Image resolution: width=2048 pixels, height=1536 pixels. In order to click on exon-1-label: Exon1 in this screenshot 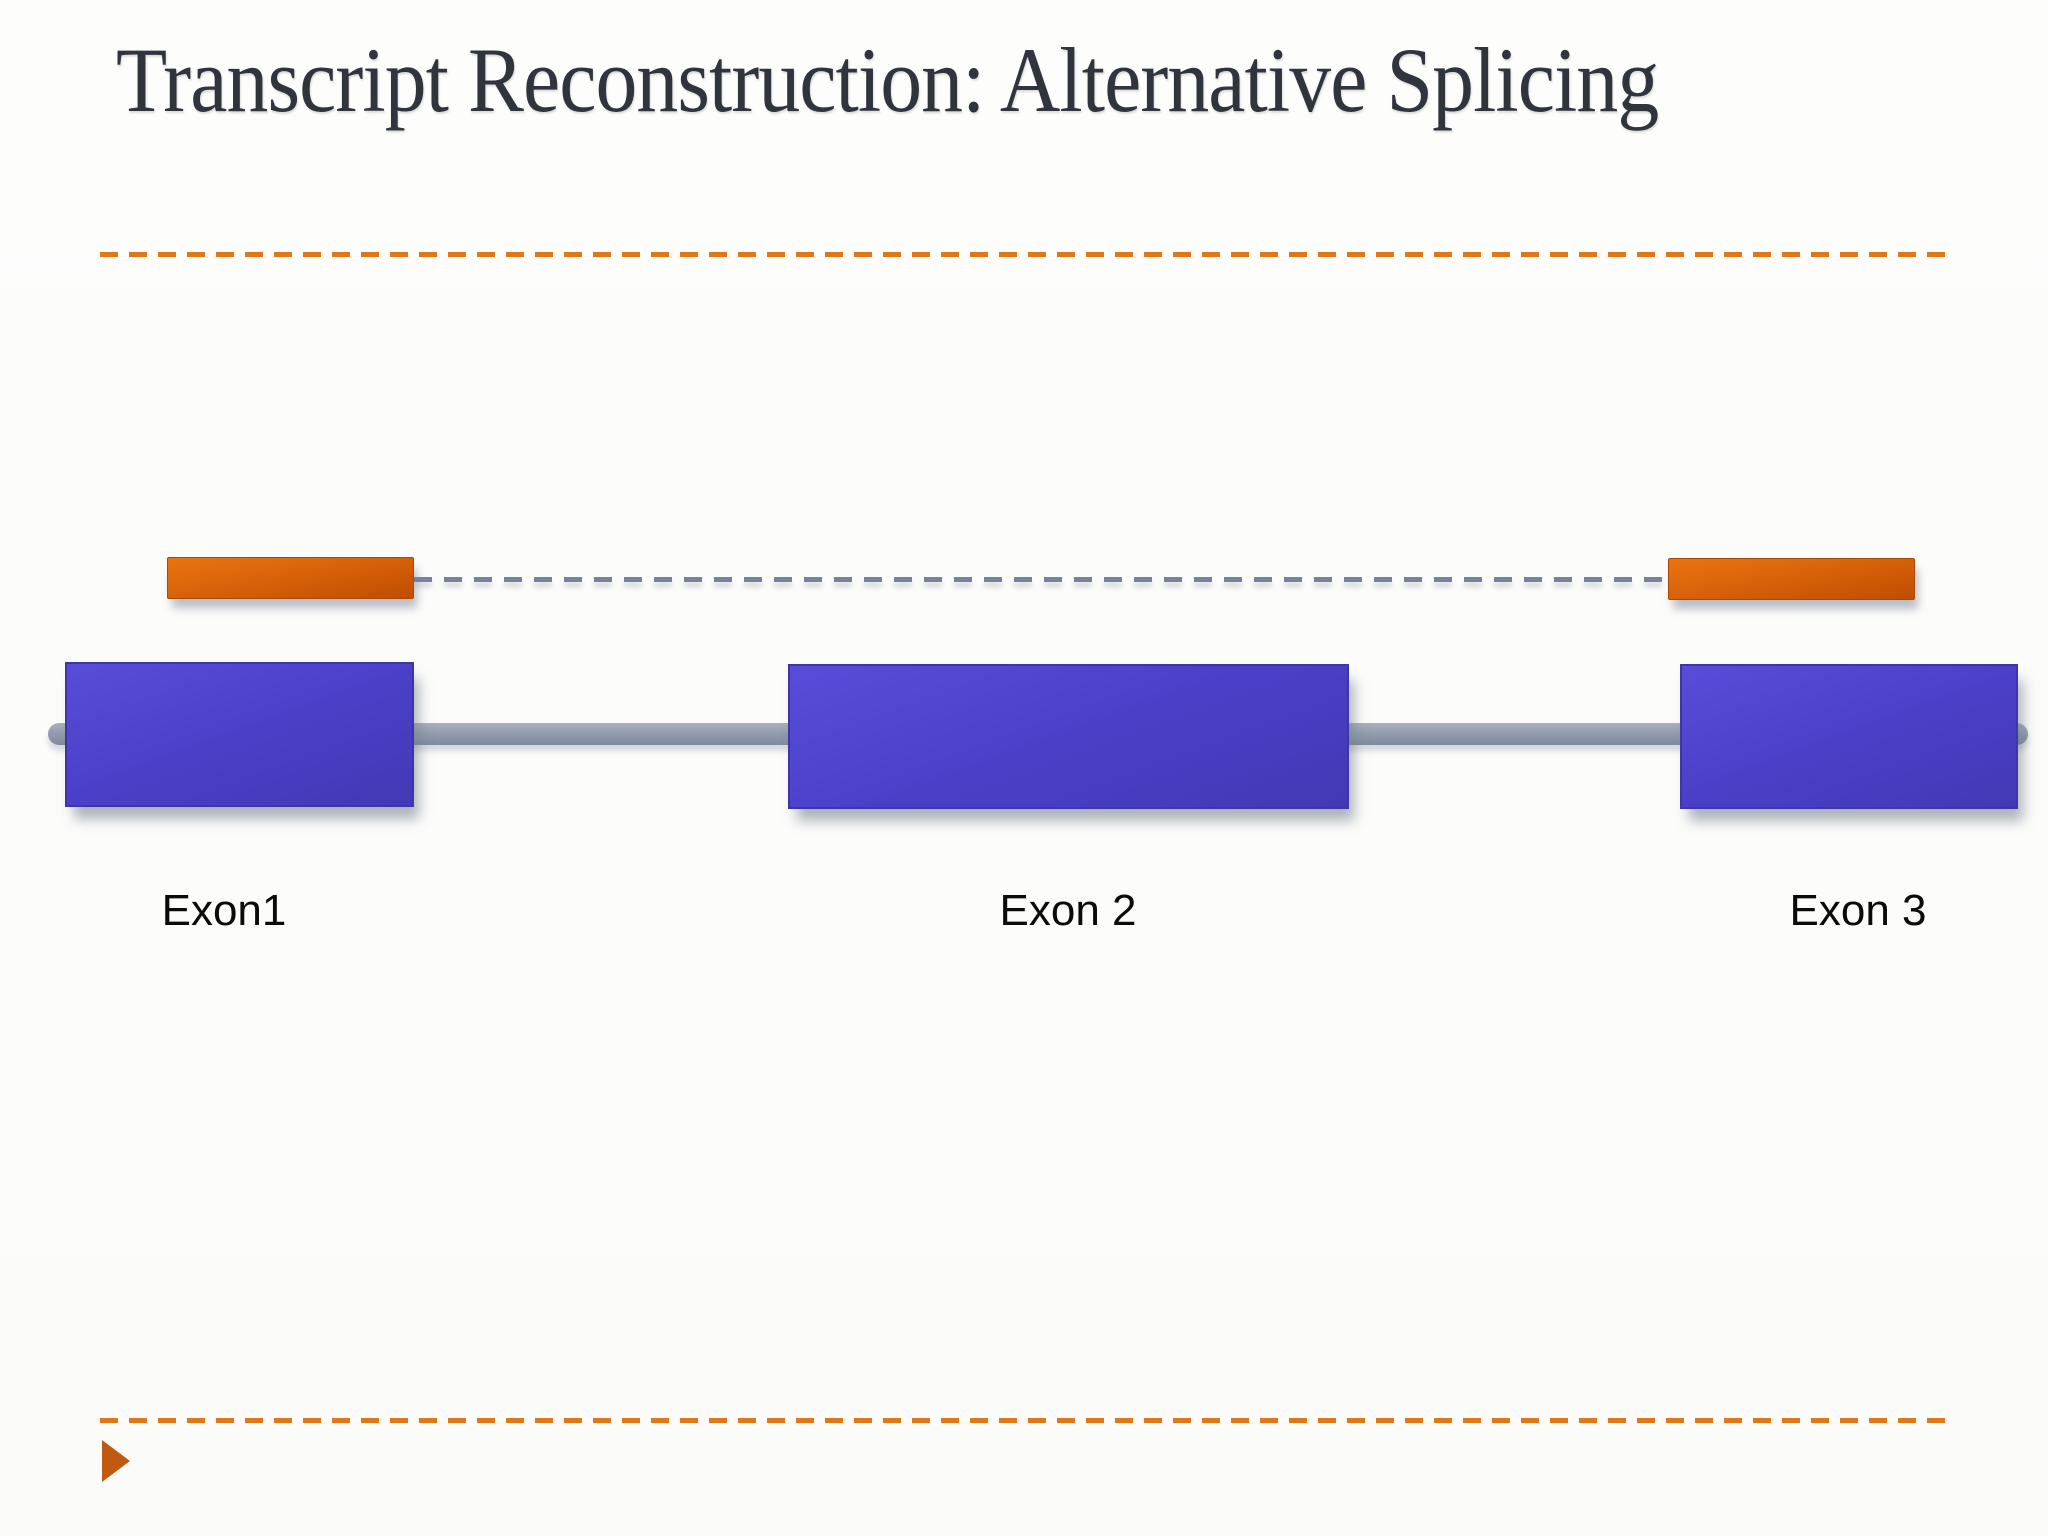, I will do `click(224, 910)`.